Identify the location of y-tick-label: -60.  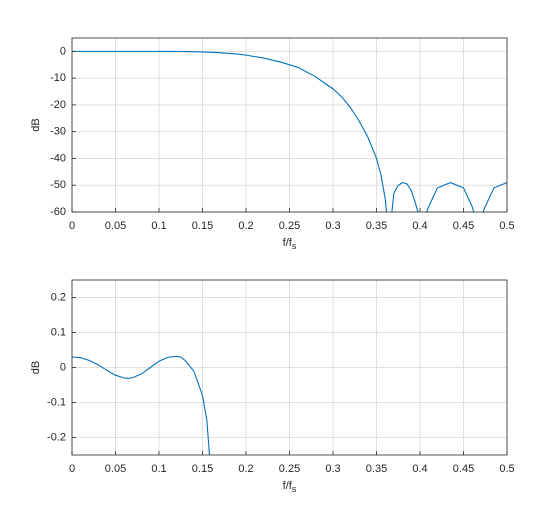
(58, 212).